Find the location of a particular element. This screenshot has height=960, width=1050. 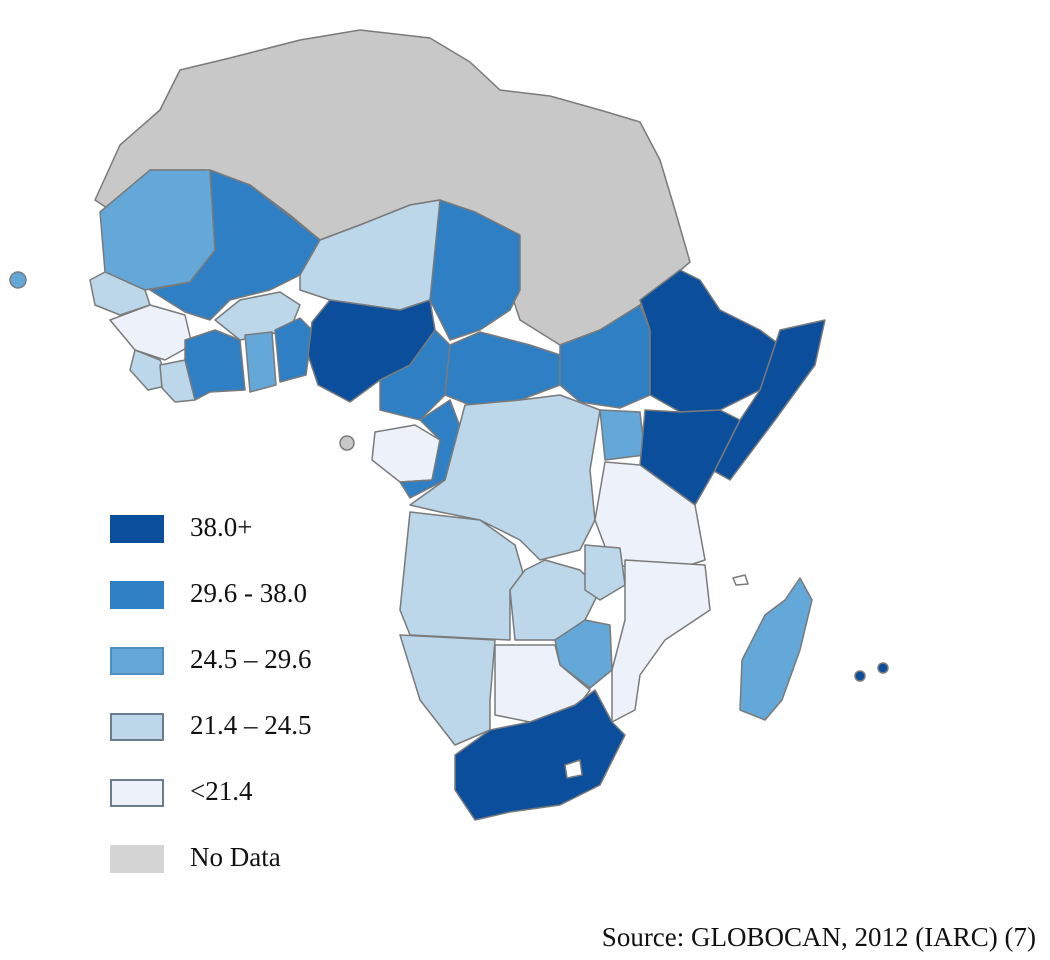

region-togo-benin is located at coordinates (293, 350).